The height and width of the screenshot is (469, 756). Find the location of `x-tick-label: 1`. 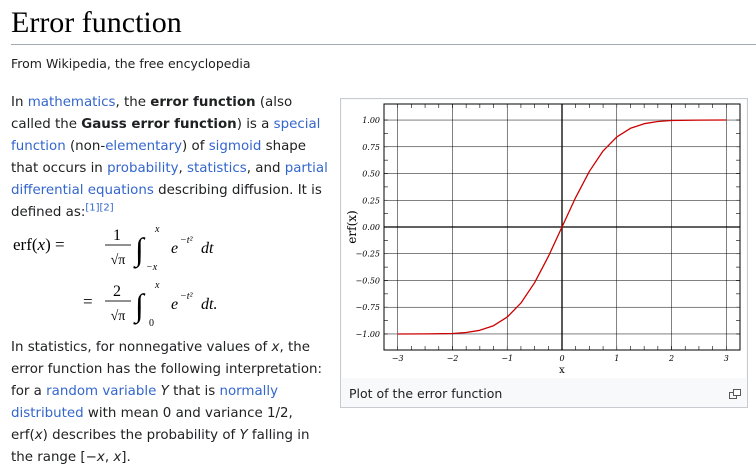

x-tick-label: 1 is located at coordinates (616, 358).